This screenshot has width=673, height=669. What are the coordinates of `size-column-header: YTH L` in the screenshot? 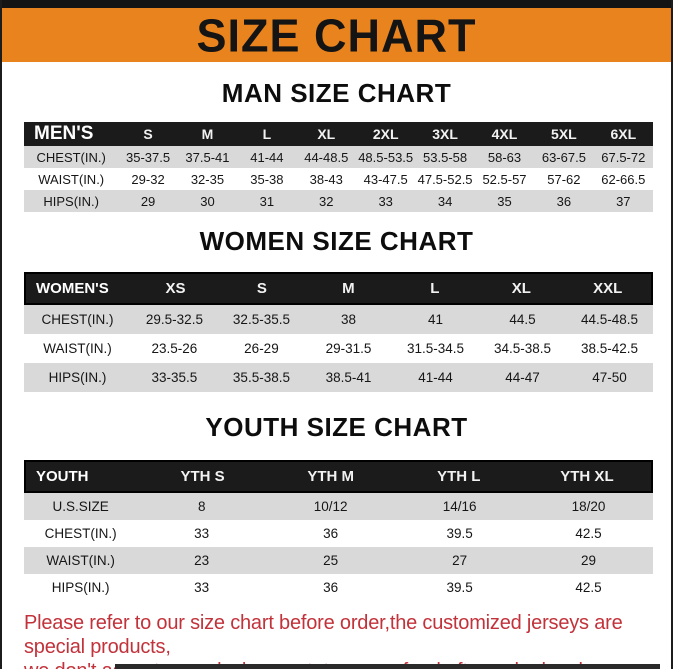 It's located at (459, 476).